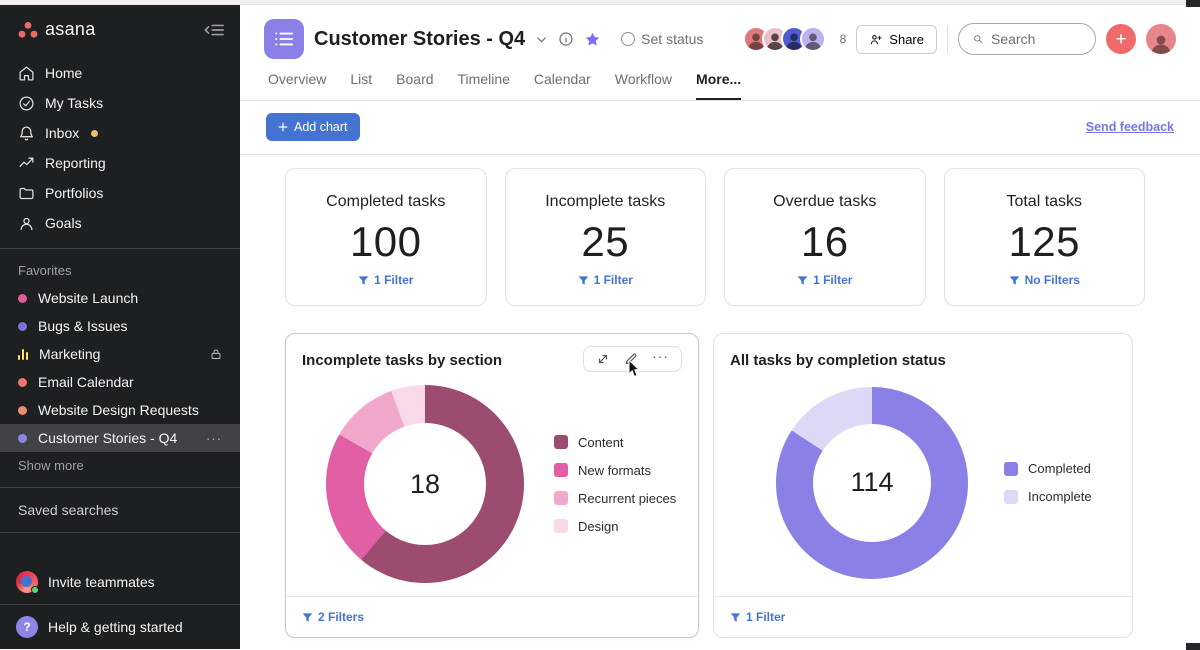 The image size is (1200, 650). What do you see at coordinates (297, 79) in the screenshot?
I see `tab-overview: Overview` at bounding box center [297, 79].